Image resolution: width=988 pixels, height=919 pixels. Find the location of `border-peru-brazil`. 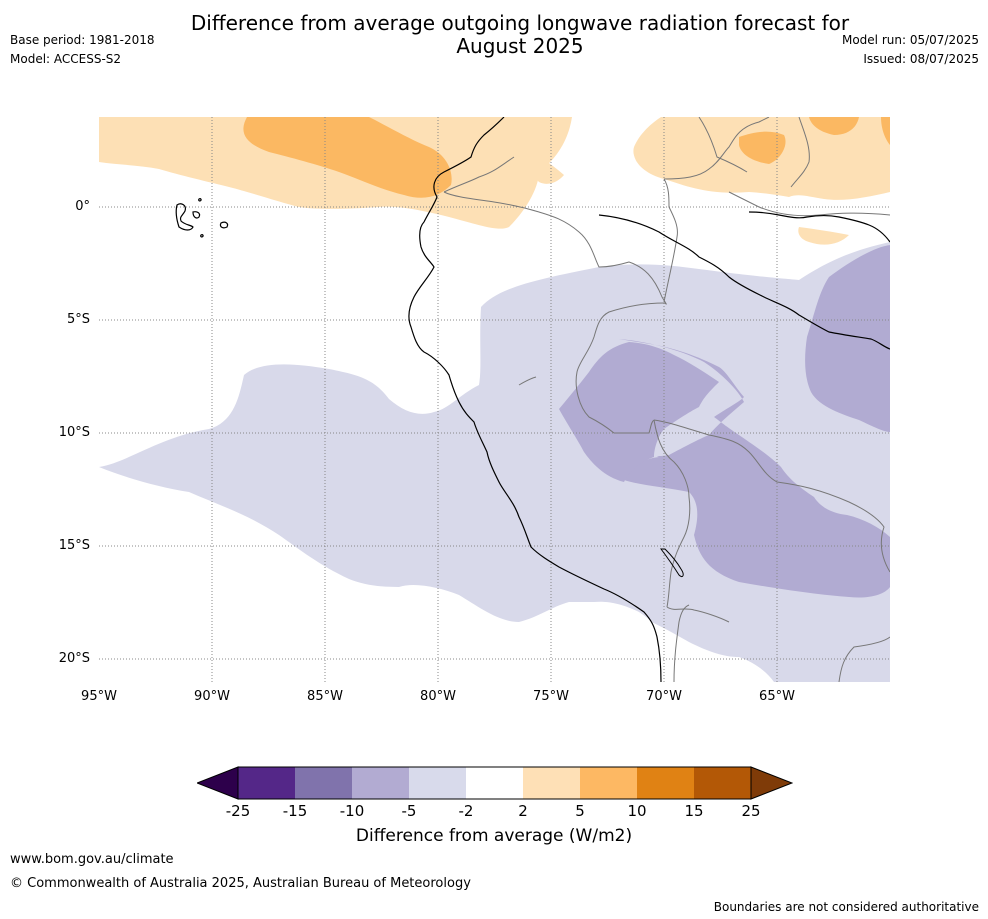

border-peru-brazil is located at coordinates (620, 368).